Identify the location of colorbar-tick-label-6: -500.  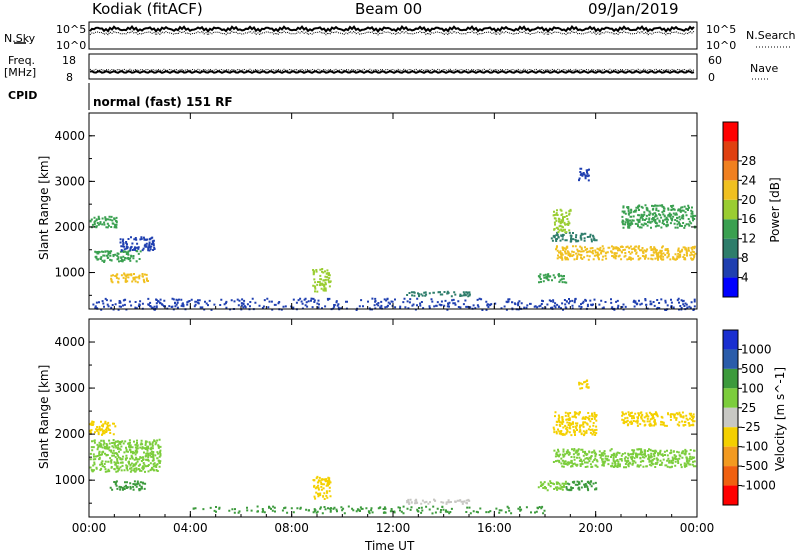
(754, 466).